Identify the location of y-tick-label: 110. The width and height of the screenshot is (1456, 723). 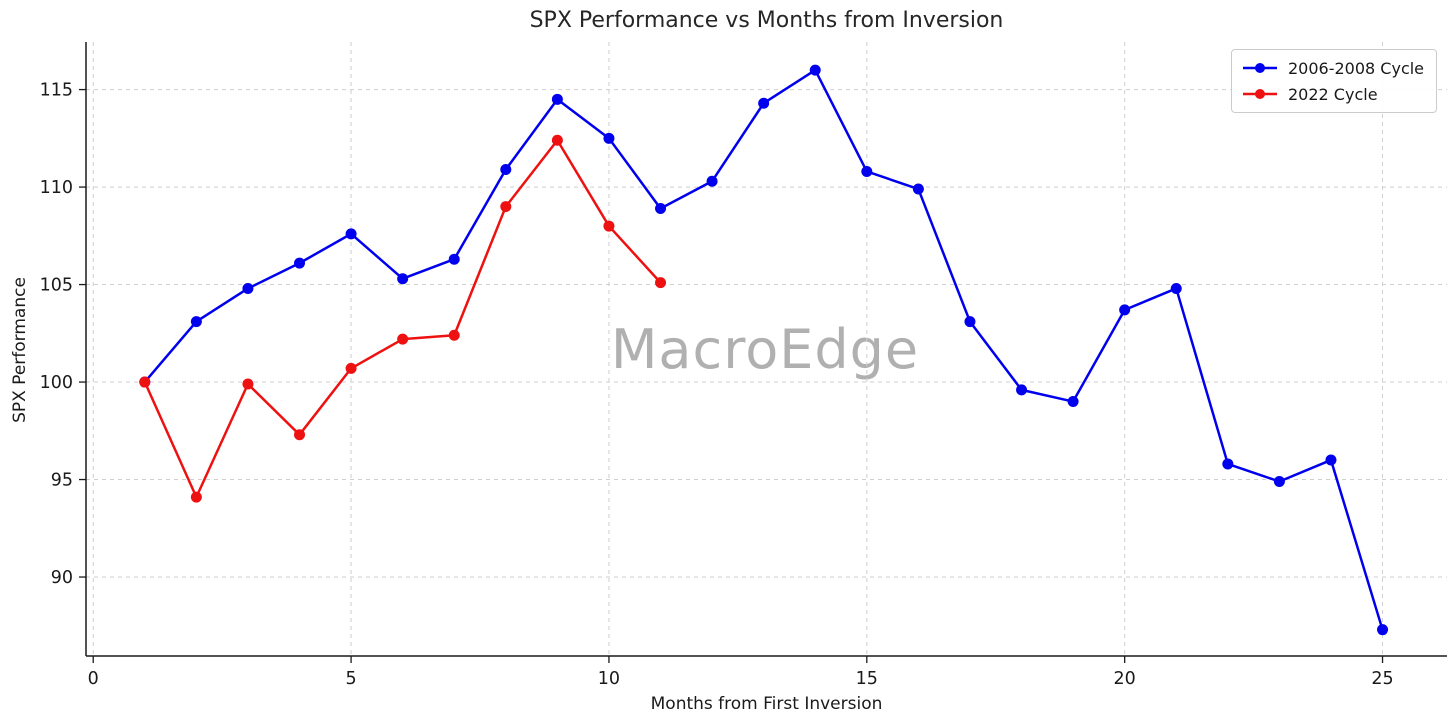
(56, 188).